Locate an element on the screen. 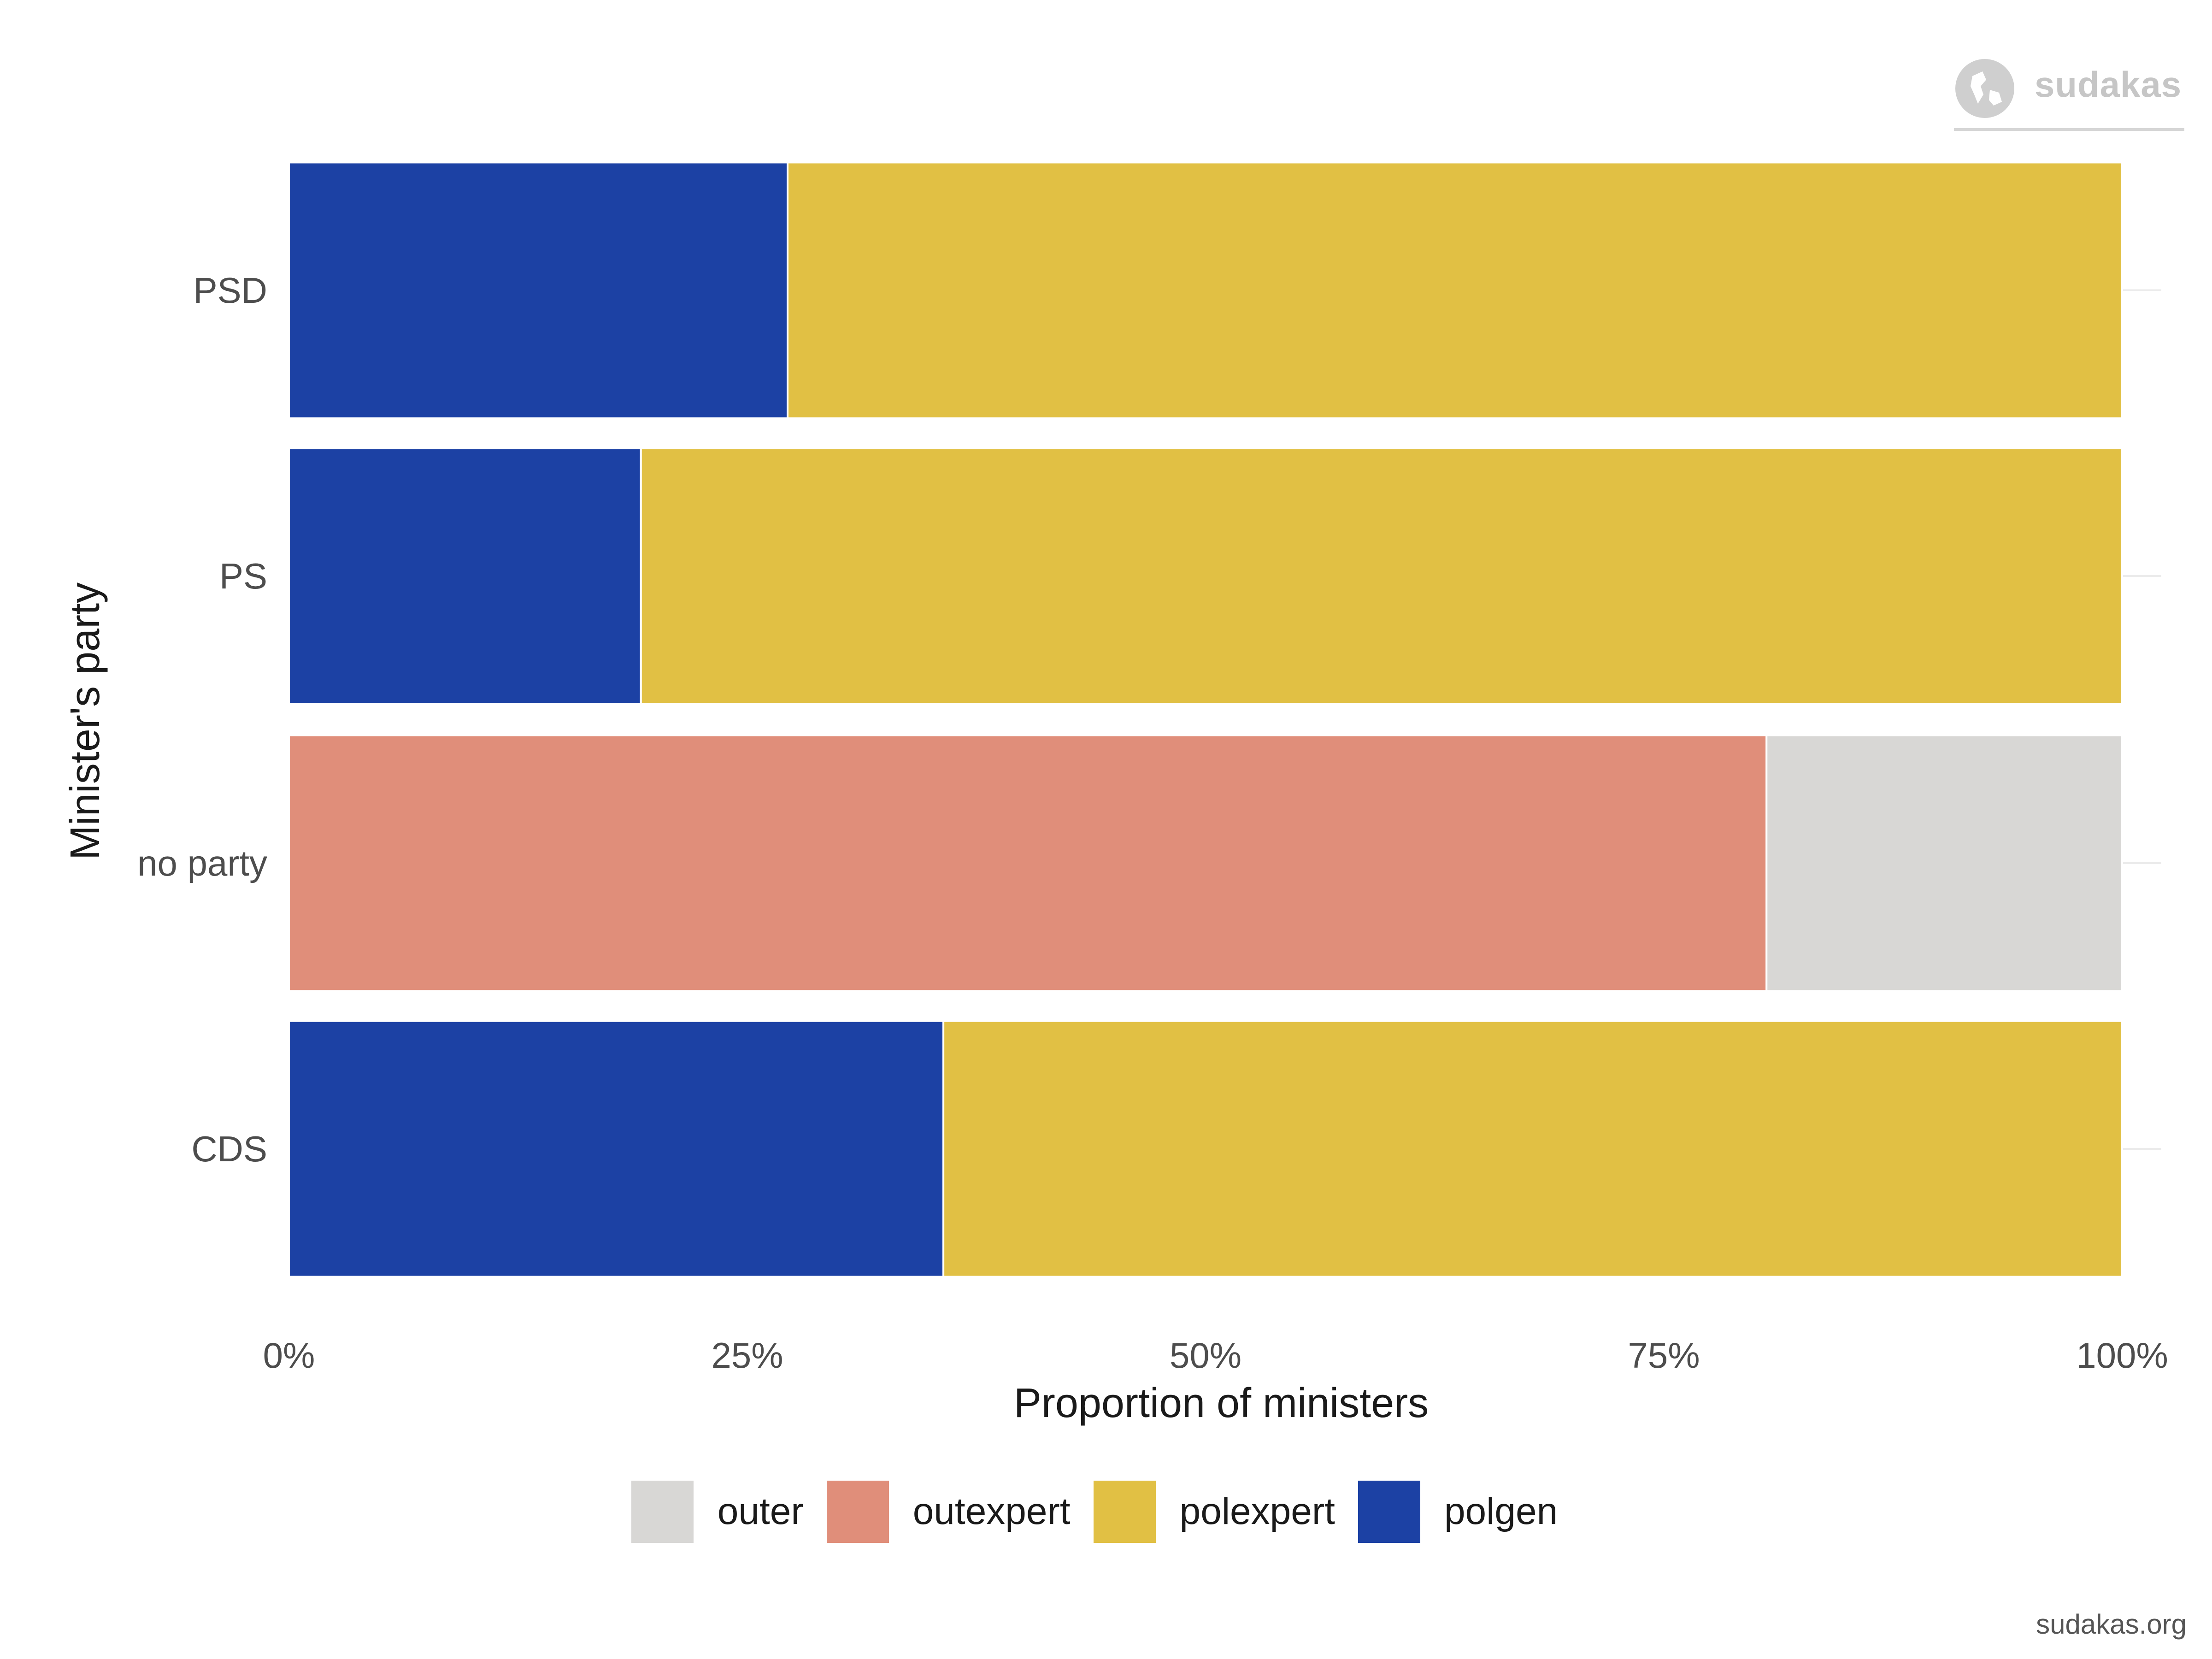 Image resolution: width=2212 pixels, height=1659 pixels. y-tick-label: PS is located at coordinates (243, 576).